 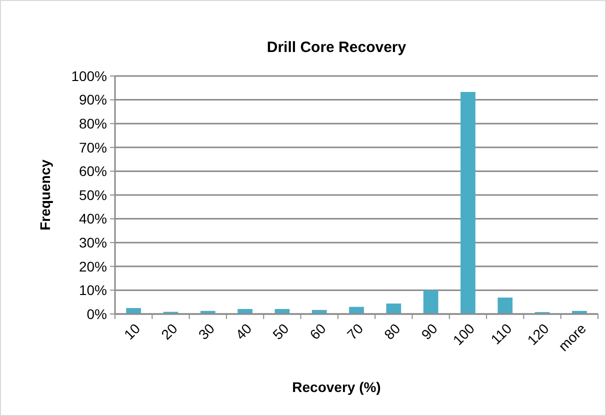 What do you see at coordinates (280, 331) in the screenshot?
I see `x-tick-label: 50` at bounding box center [280, 331].